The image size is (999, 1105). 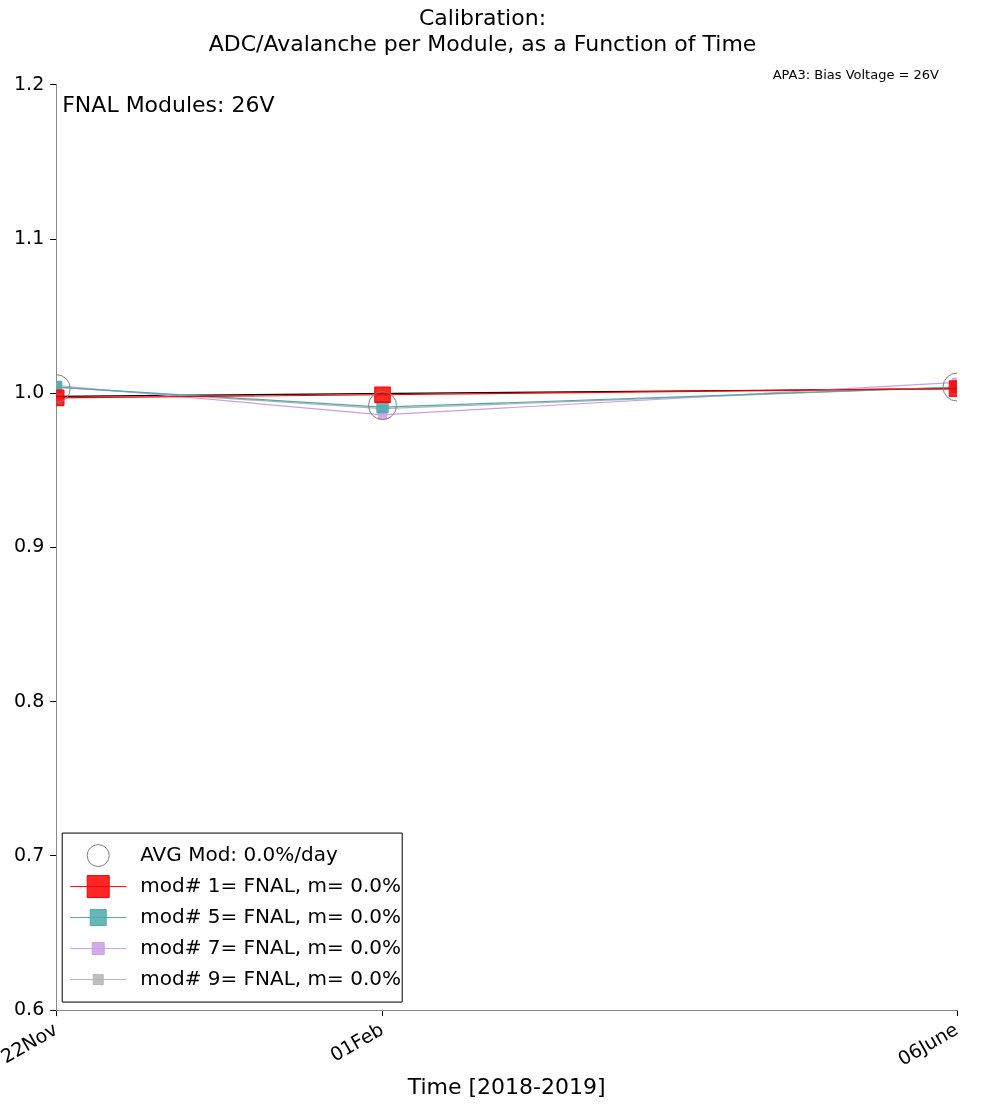 What do you see at coordinates (29, 236) in the screenshot?
I see `y-tick-label: 1.1` at bounding box center [29, 236].